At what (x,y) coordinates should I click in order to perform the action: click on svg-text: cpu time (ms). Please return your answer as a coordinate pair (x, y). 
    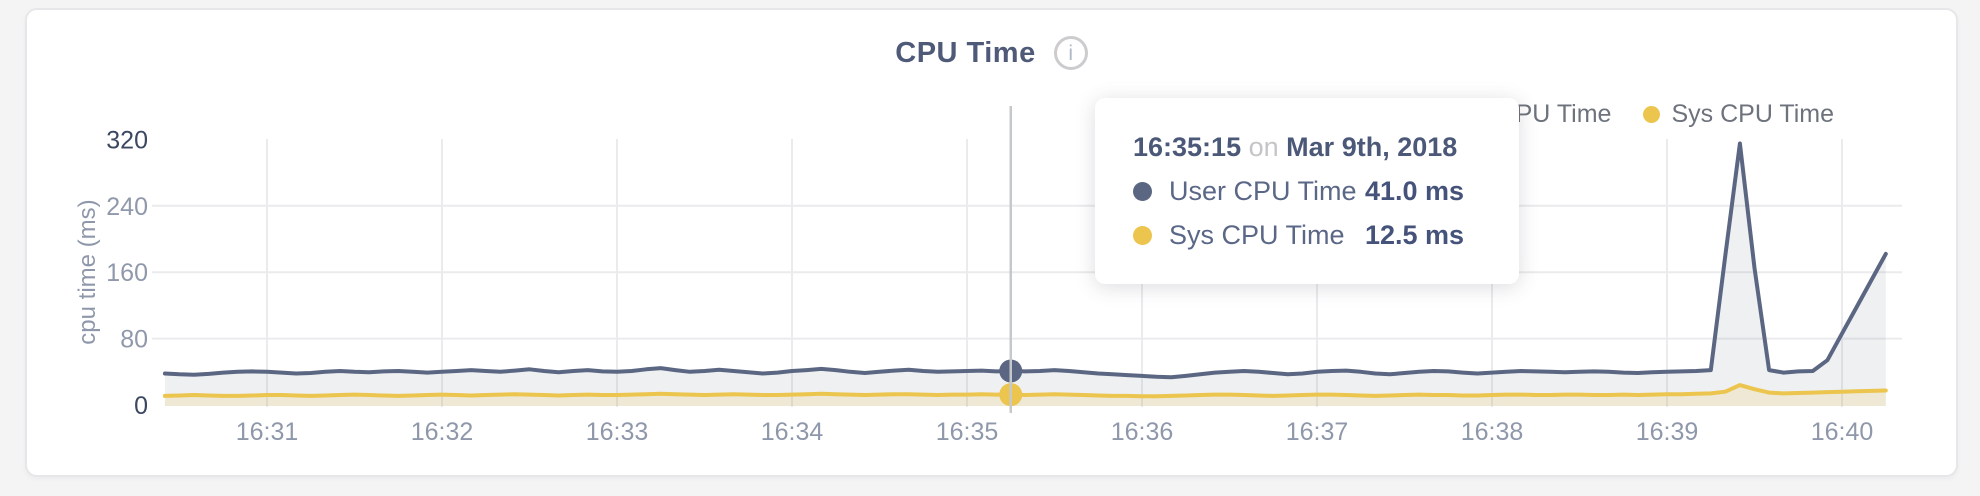
    Looking at the image, I should click on (87, 271).